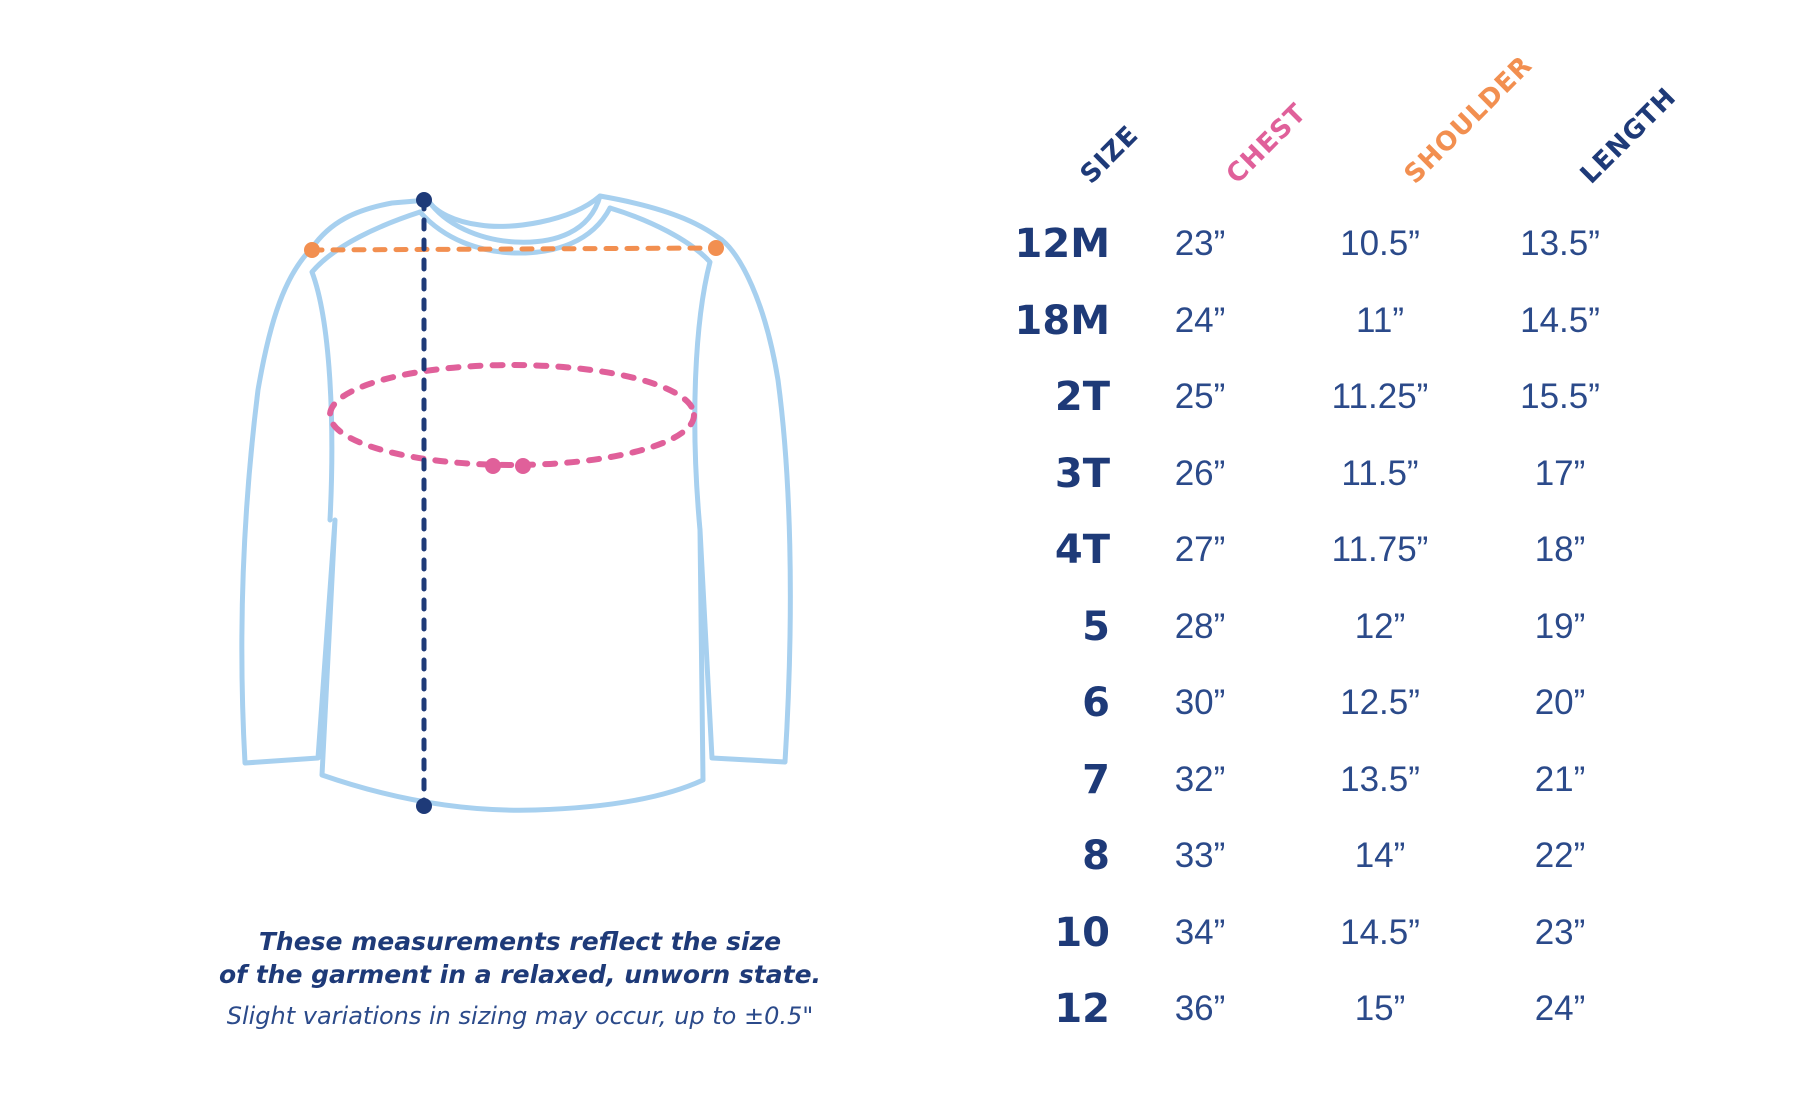 Image resolution: width=1800 pixels, height=1104 pixels. I want to click on size-cell: 2T, so click(1082, 397).